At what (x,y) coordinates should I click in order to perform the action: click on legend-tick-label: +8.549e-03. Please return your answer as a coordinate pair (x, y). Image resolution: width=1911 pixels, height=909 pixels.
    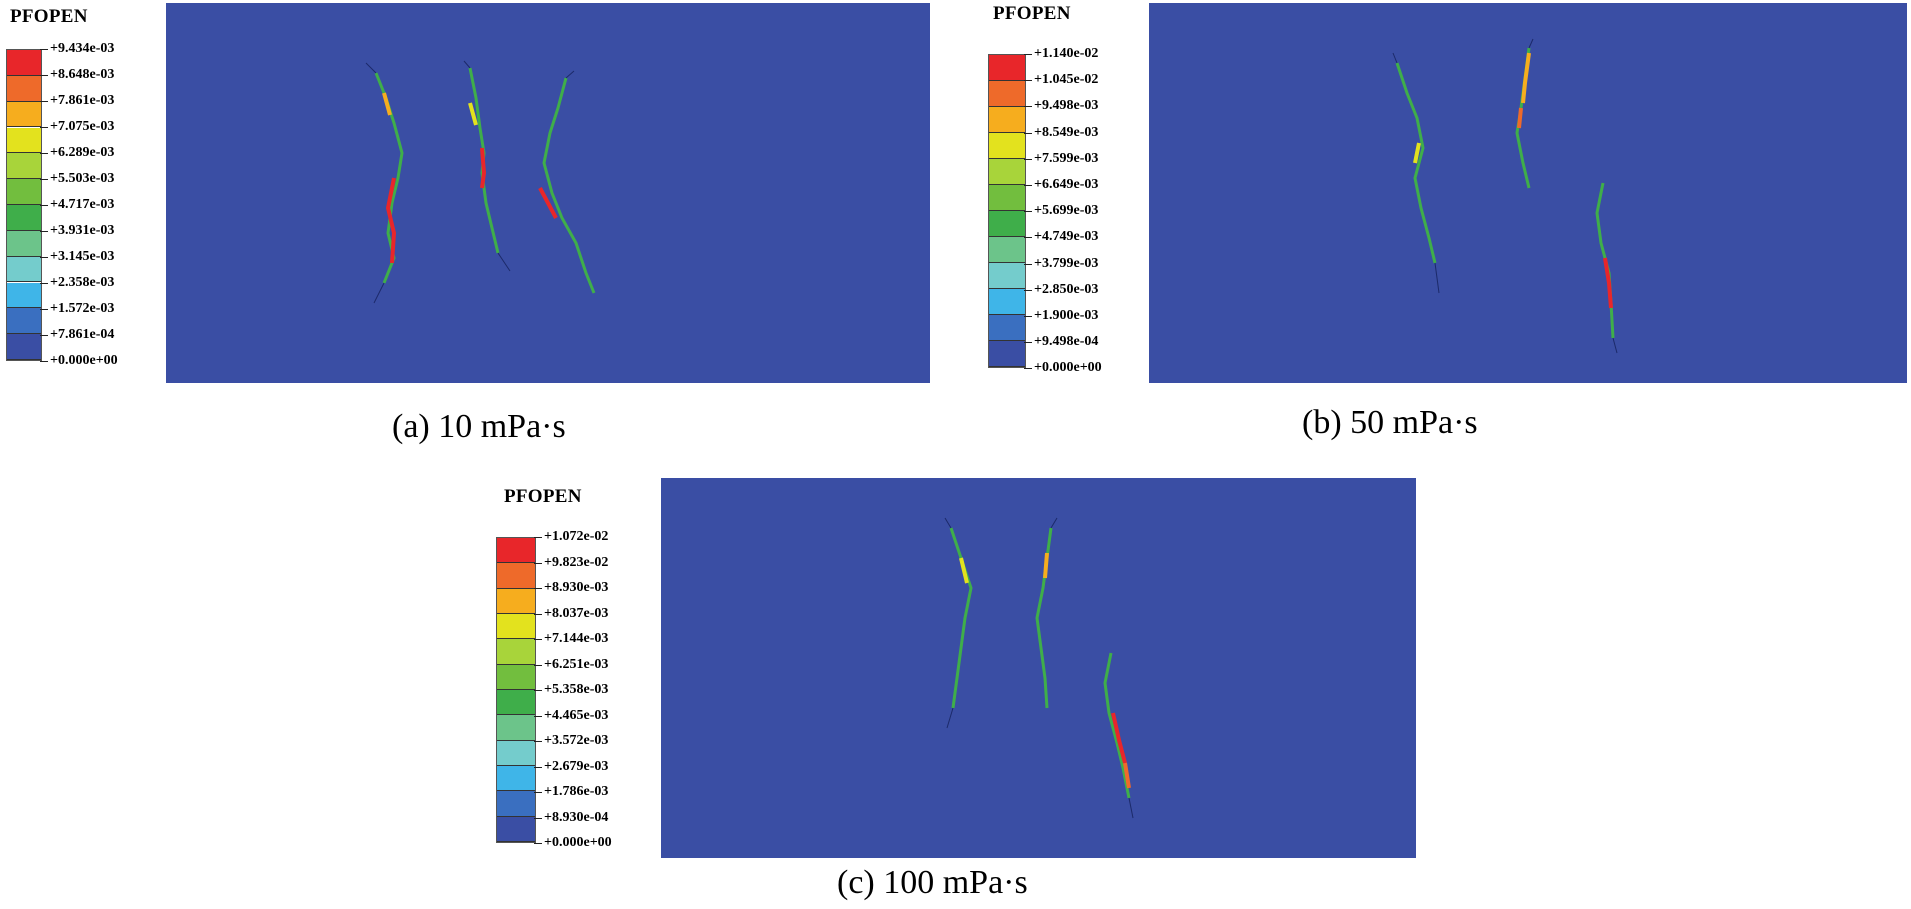
    Looking at the image, I should click on (1066, 132).